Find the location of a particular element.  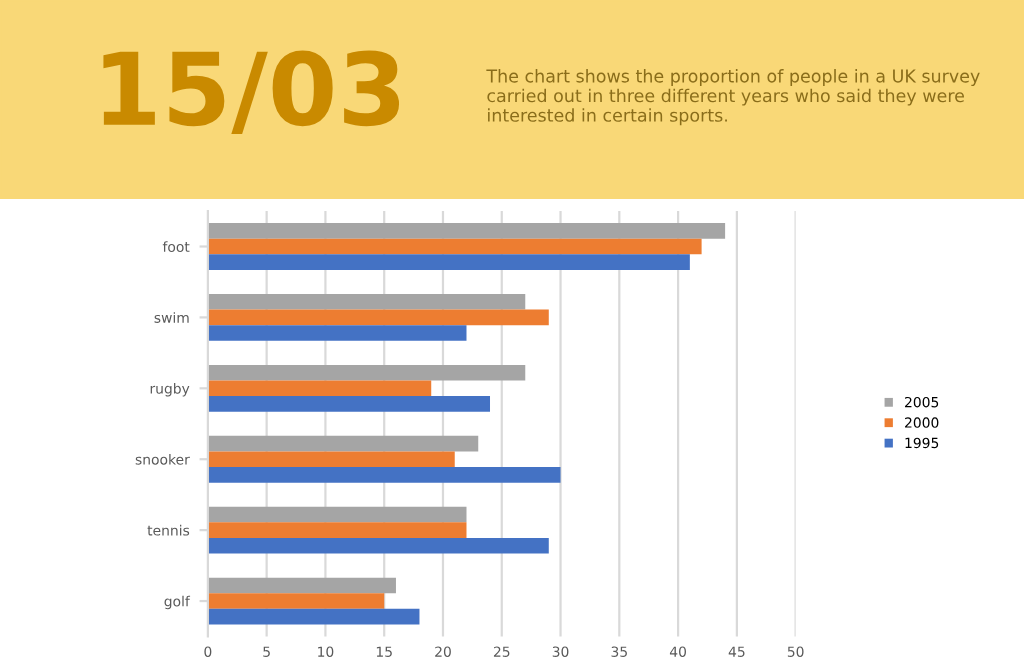

chart-title: 15/03 is located at coordinates (251, 92).